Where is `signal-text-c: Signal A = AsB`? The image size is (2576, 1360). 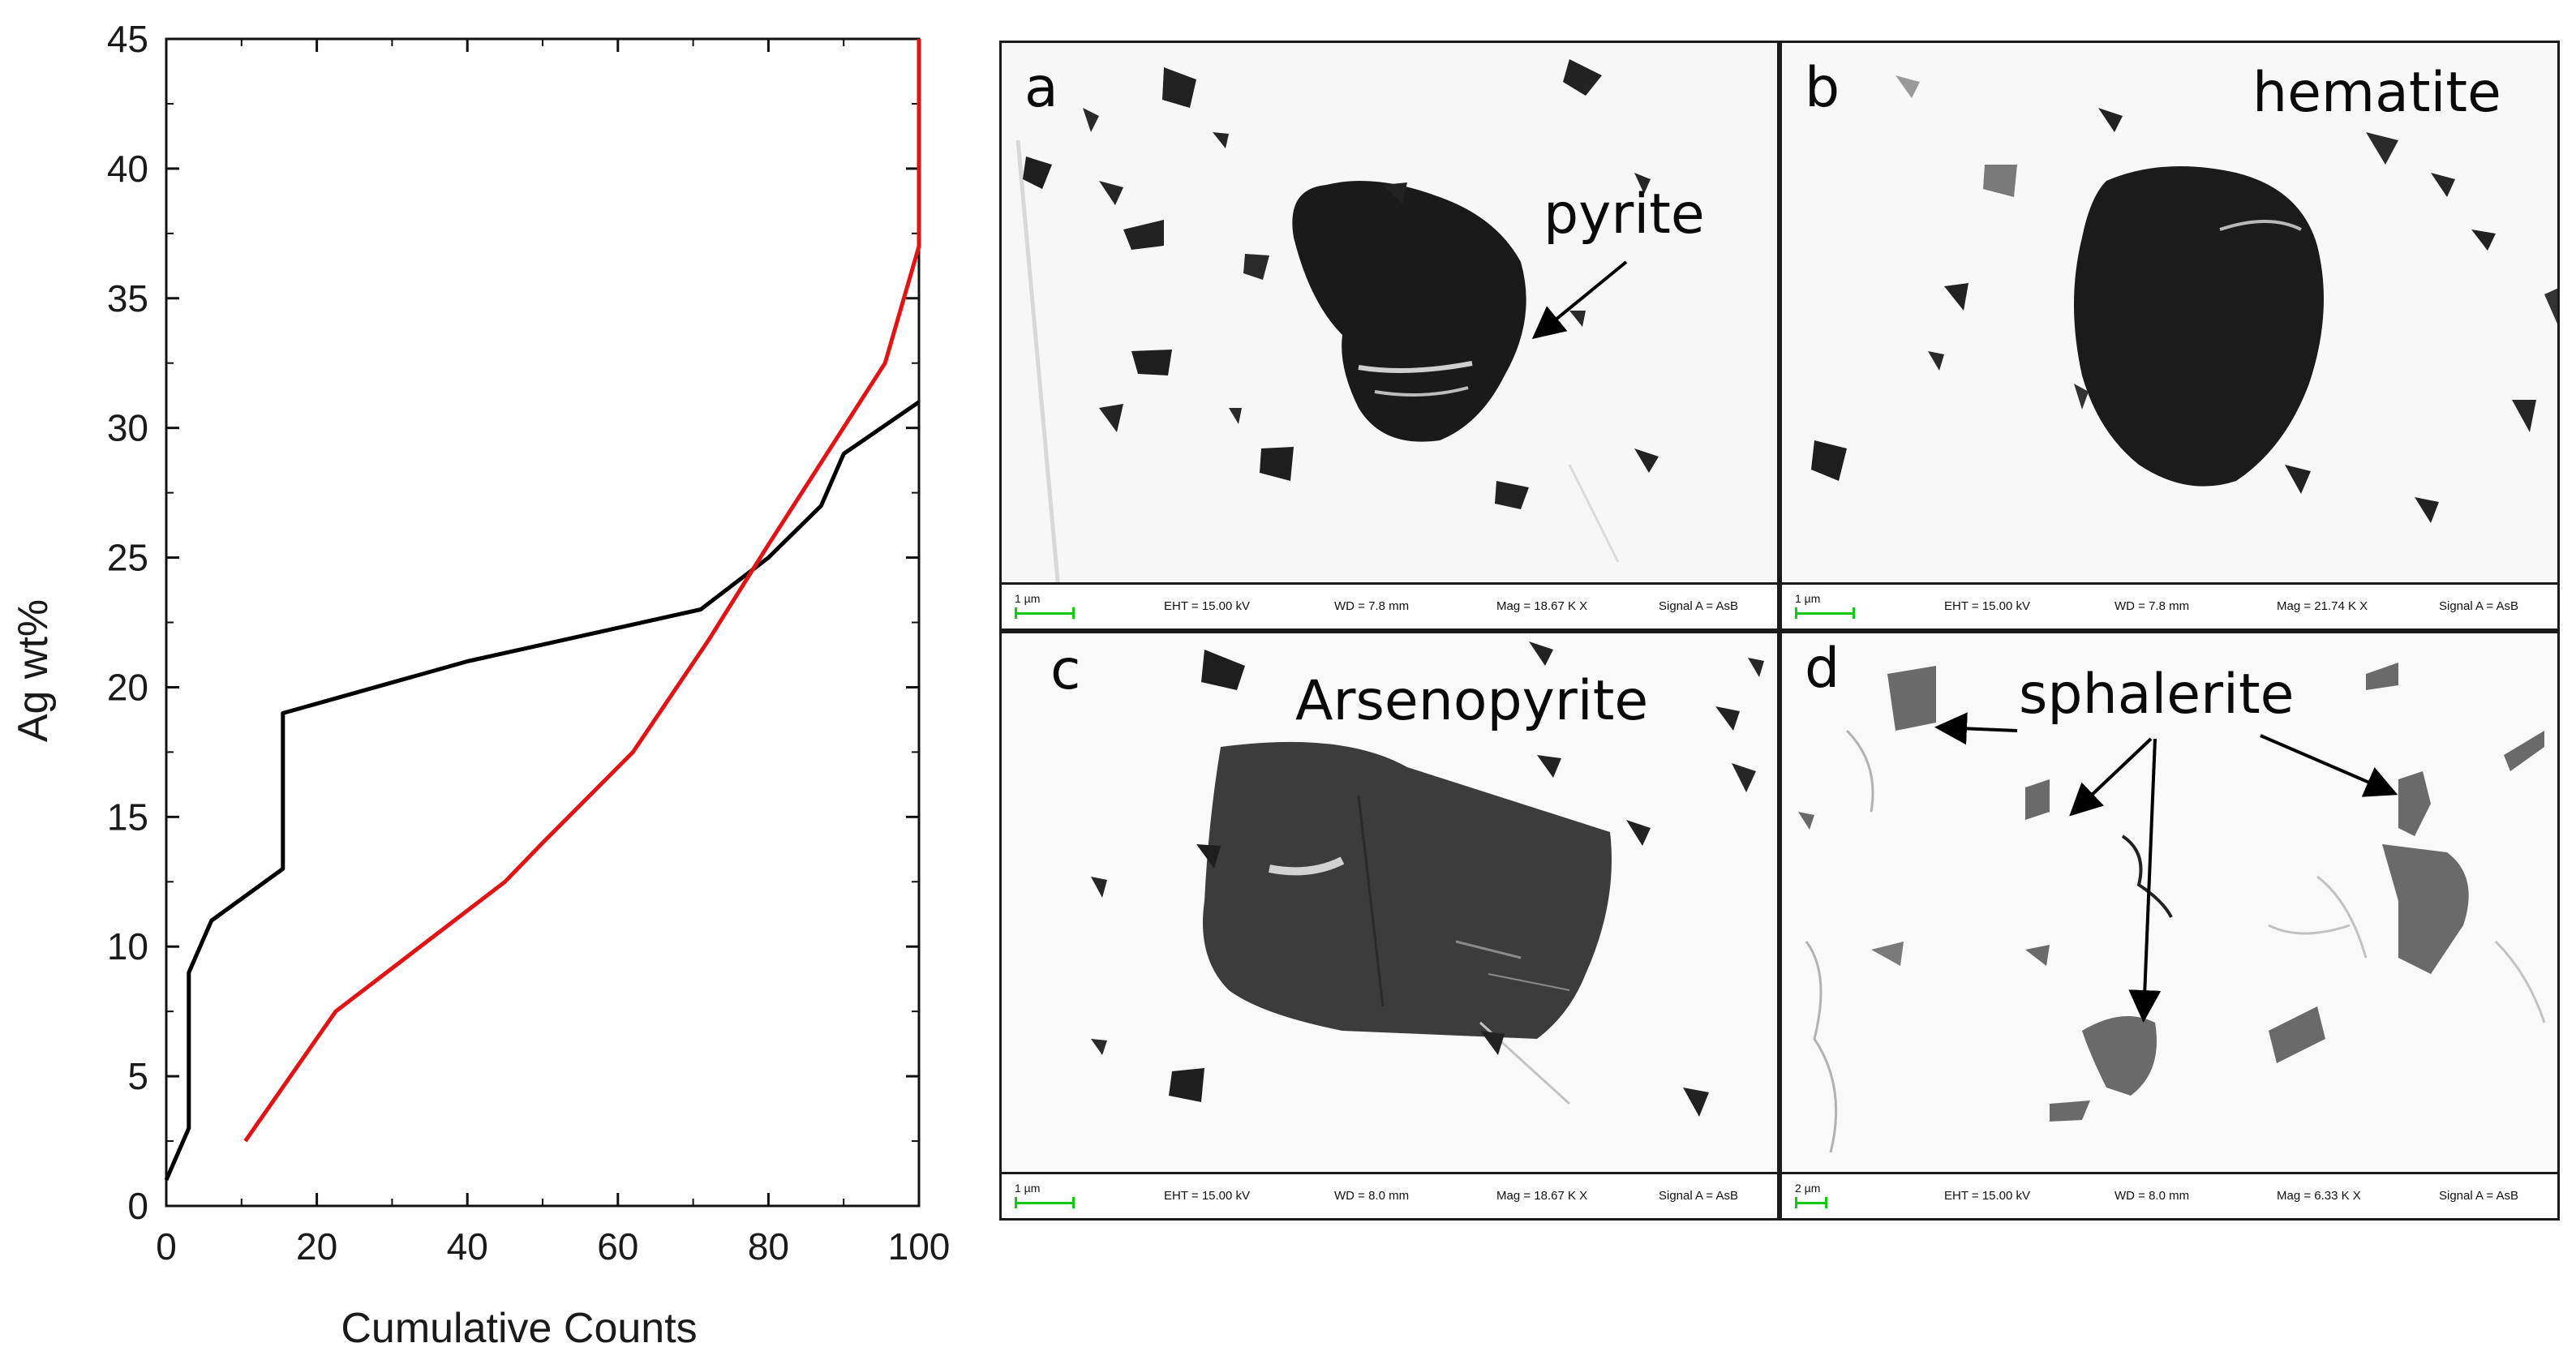 signal-text-c: Signal A = AsB is located at coordinates (1698, 1196).